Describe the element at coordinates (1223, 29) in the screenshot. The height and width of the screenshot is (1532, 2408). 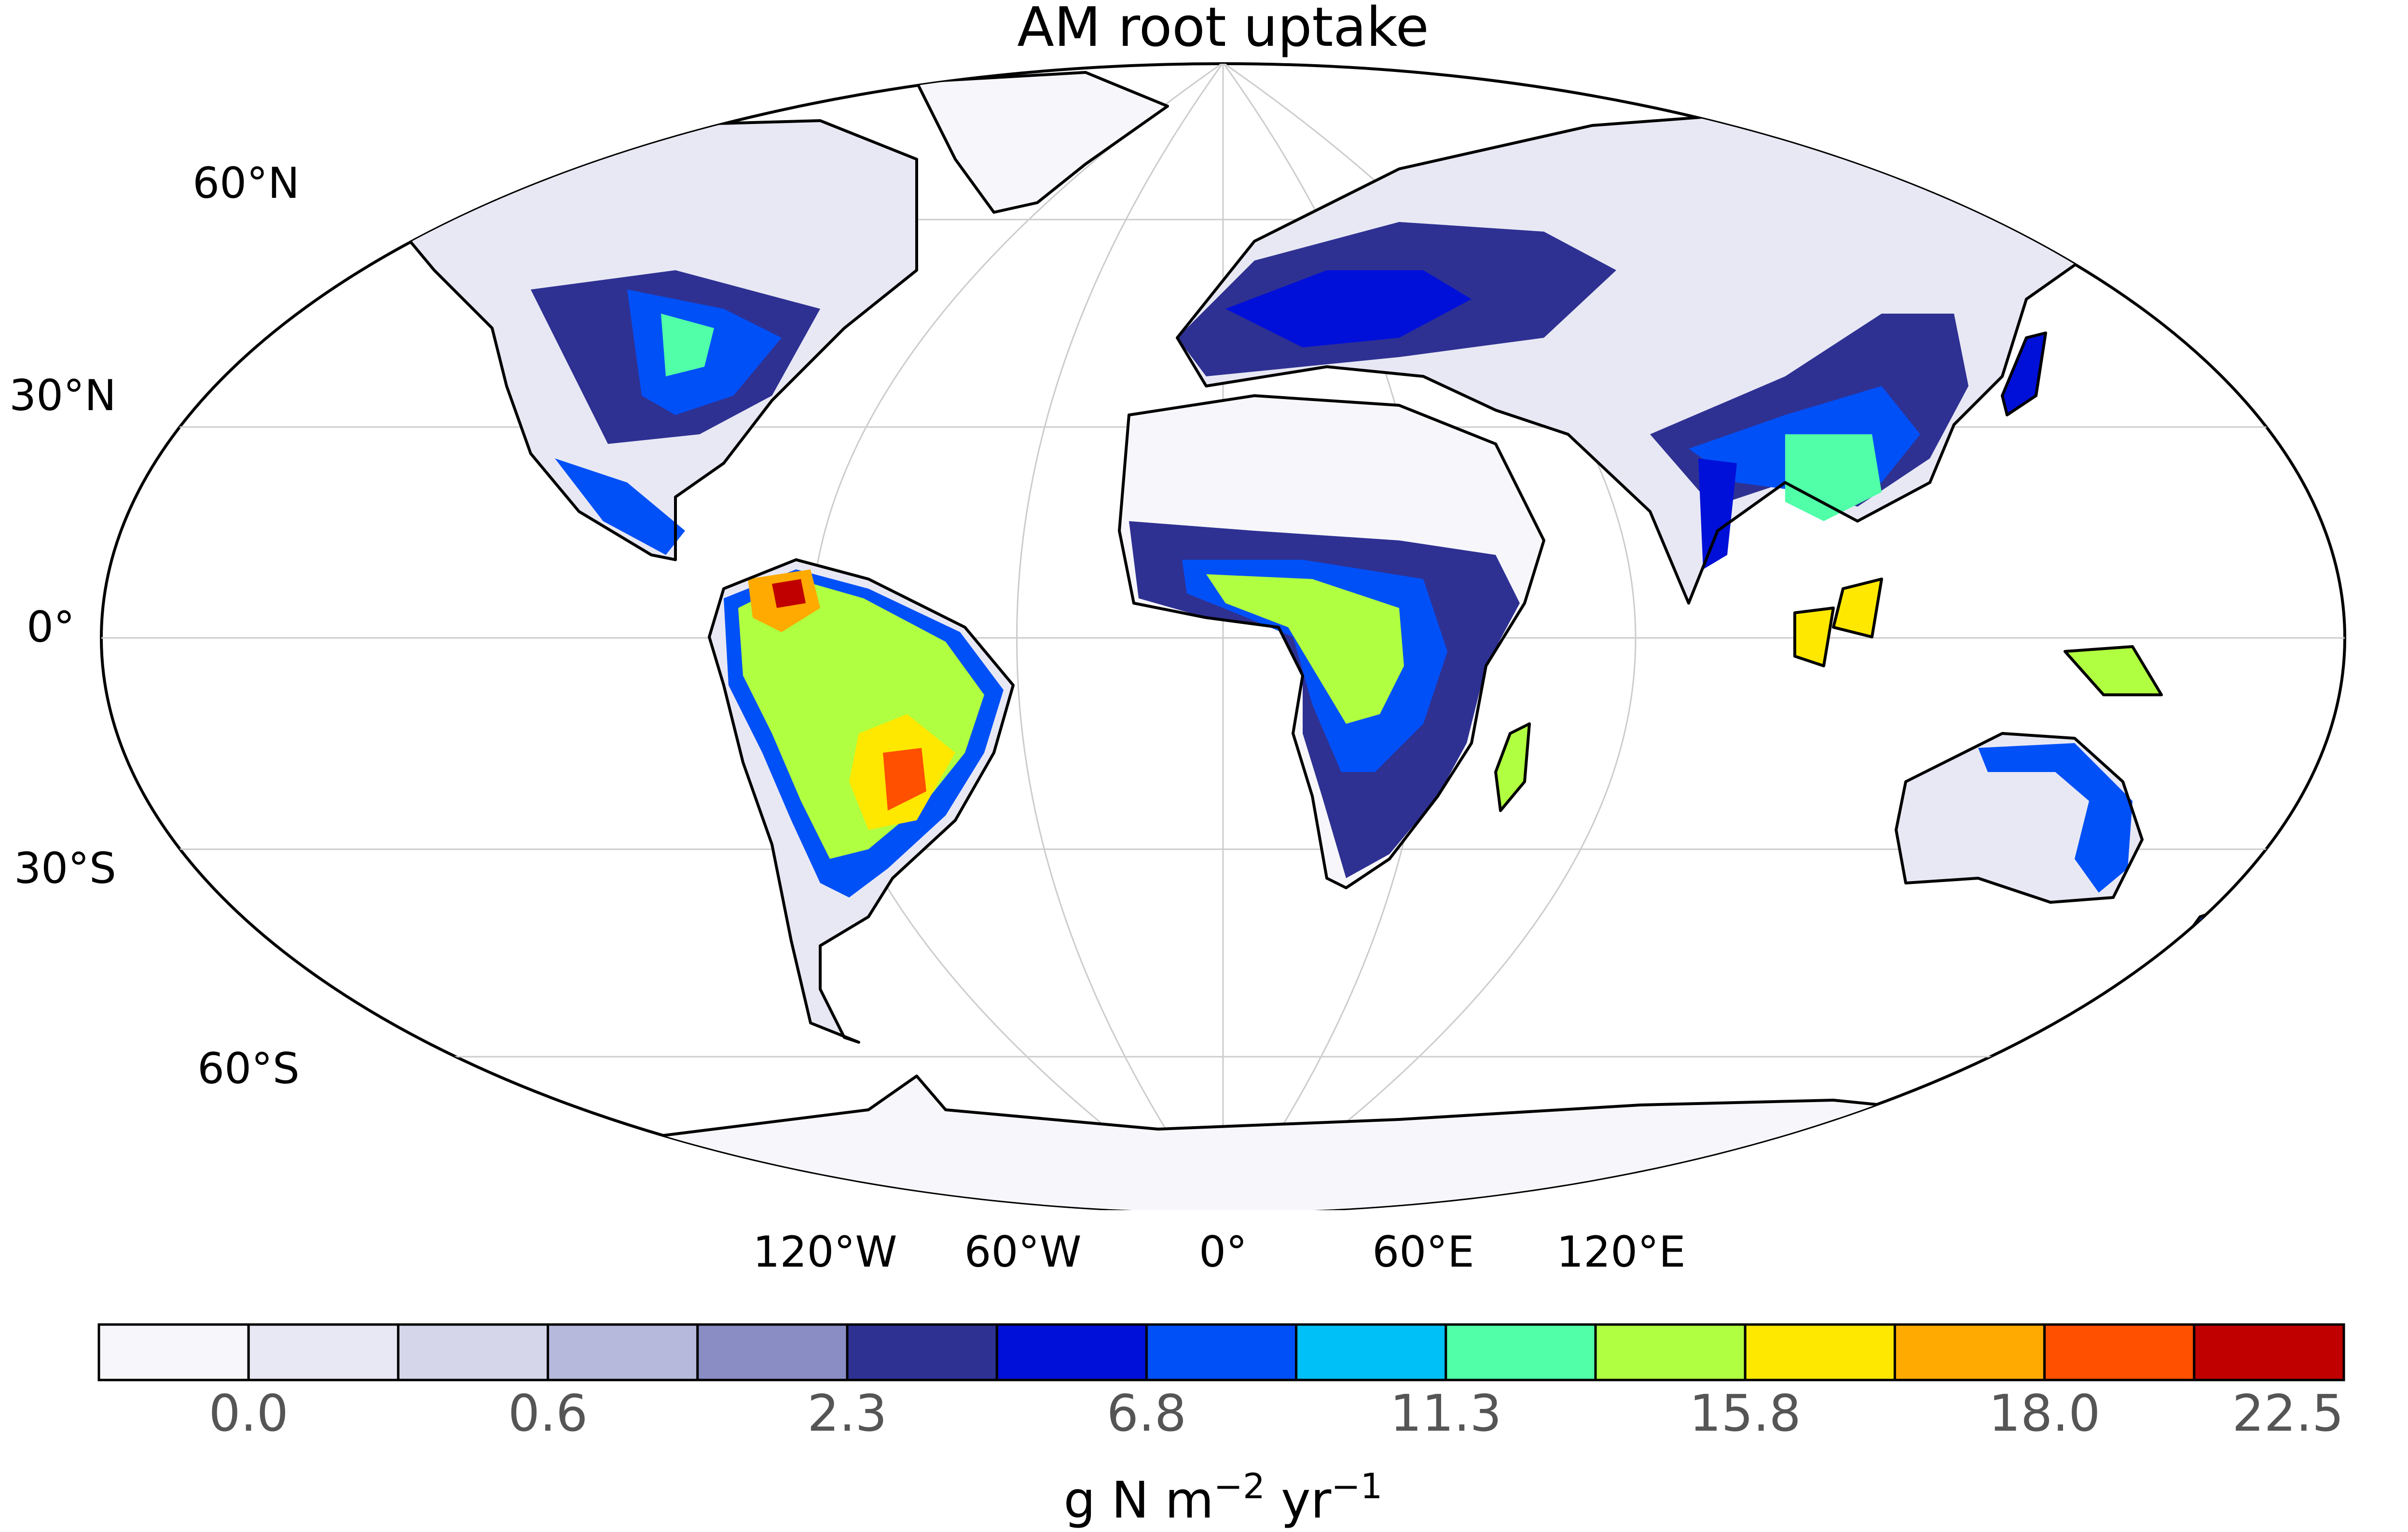
I see `map-title: AM root uptake` at that location.